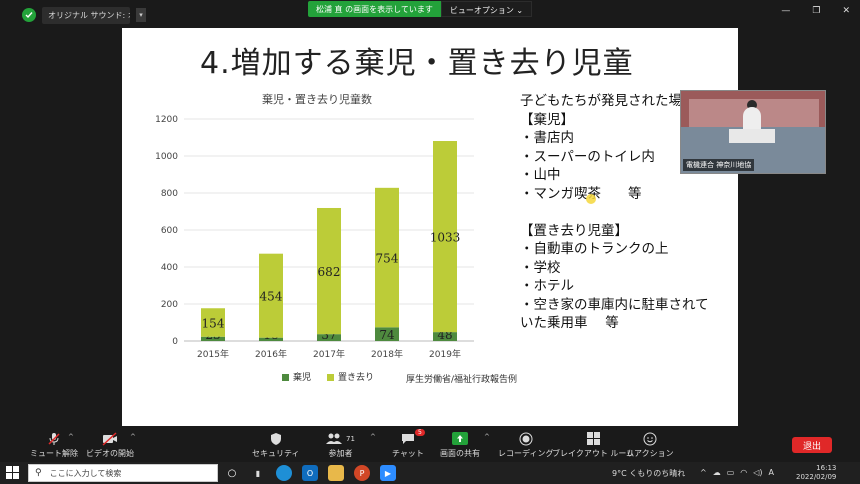 This screenshot has width=860, height=484. What do you see at coordinates (431, 445) in the screenshot?
I see `meeting-toolbar: ミュート解除 ^ ビデオの開始 ^ セキュリティ 71 参加者 ^` at bounding box center [431, 445].